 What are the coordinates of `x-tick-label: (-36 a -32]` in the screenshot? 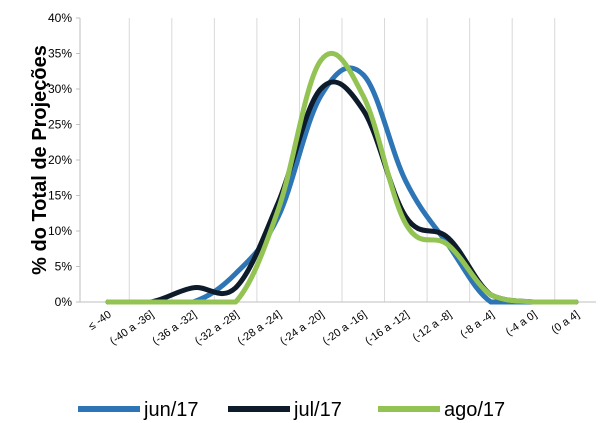 It's located at (174, 328).